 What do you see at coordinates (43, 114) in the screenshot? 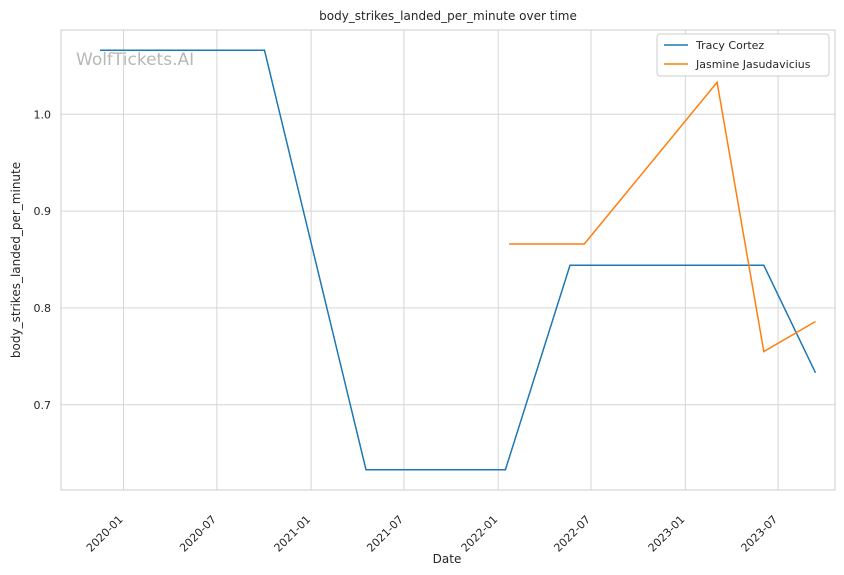
I see `y-tick-label: 1.0` at bounding box center [43, 114].